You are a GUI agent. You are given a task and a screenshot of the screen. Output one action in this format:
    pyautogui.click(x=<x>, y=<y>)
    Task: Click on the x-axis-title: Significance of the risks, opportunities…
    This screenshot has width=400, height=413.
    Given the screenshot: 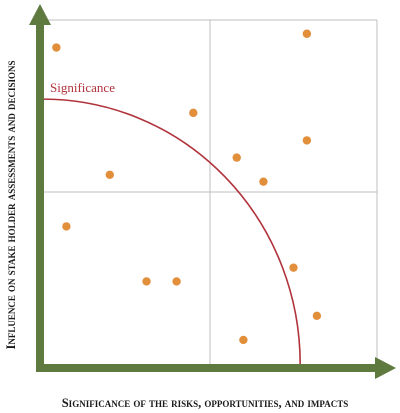 What is the action you would take?
    pyautogui.click(x=205, y=403)
    